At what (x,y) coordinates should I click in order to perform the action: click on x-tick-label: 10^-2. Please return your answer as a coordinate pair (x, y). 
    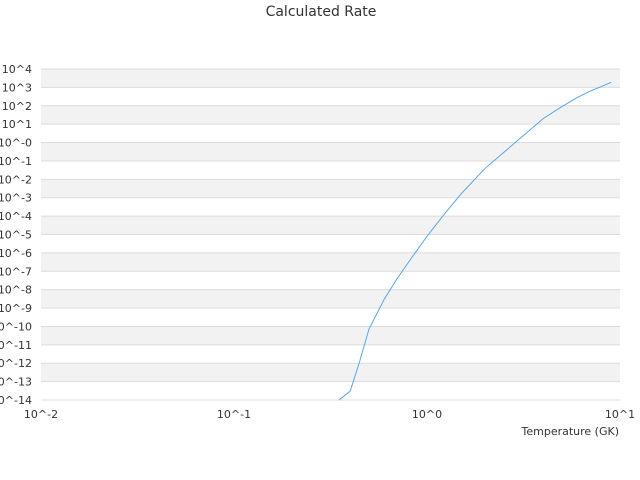
    Looking at the image, I should click on (41, 414).